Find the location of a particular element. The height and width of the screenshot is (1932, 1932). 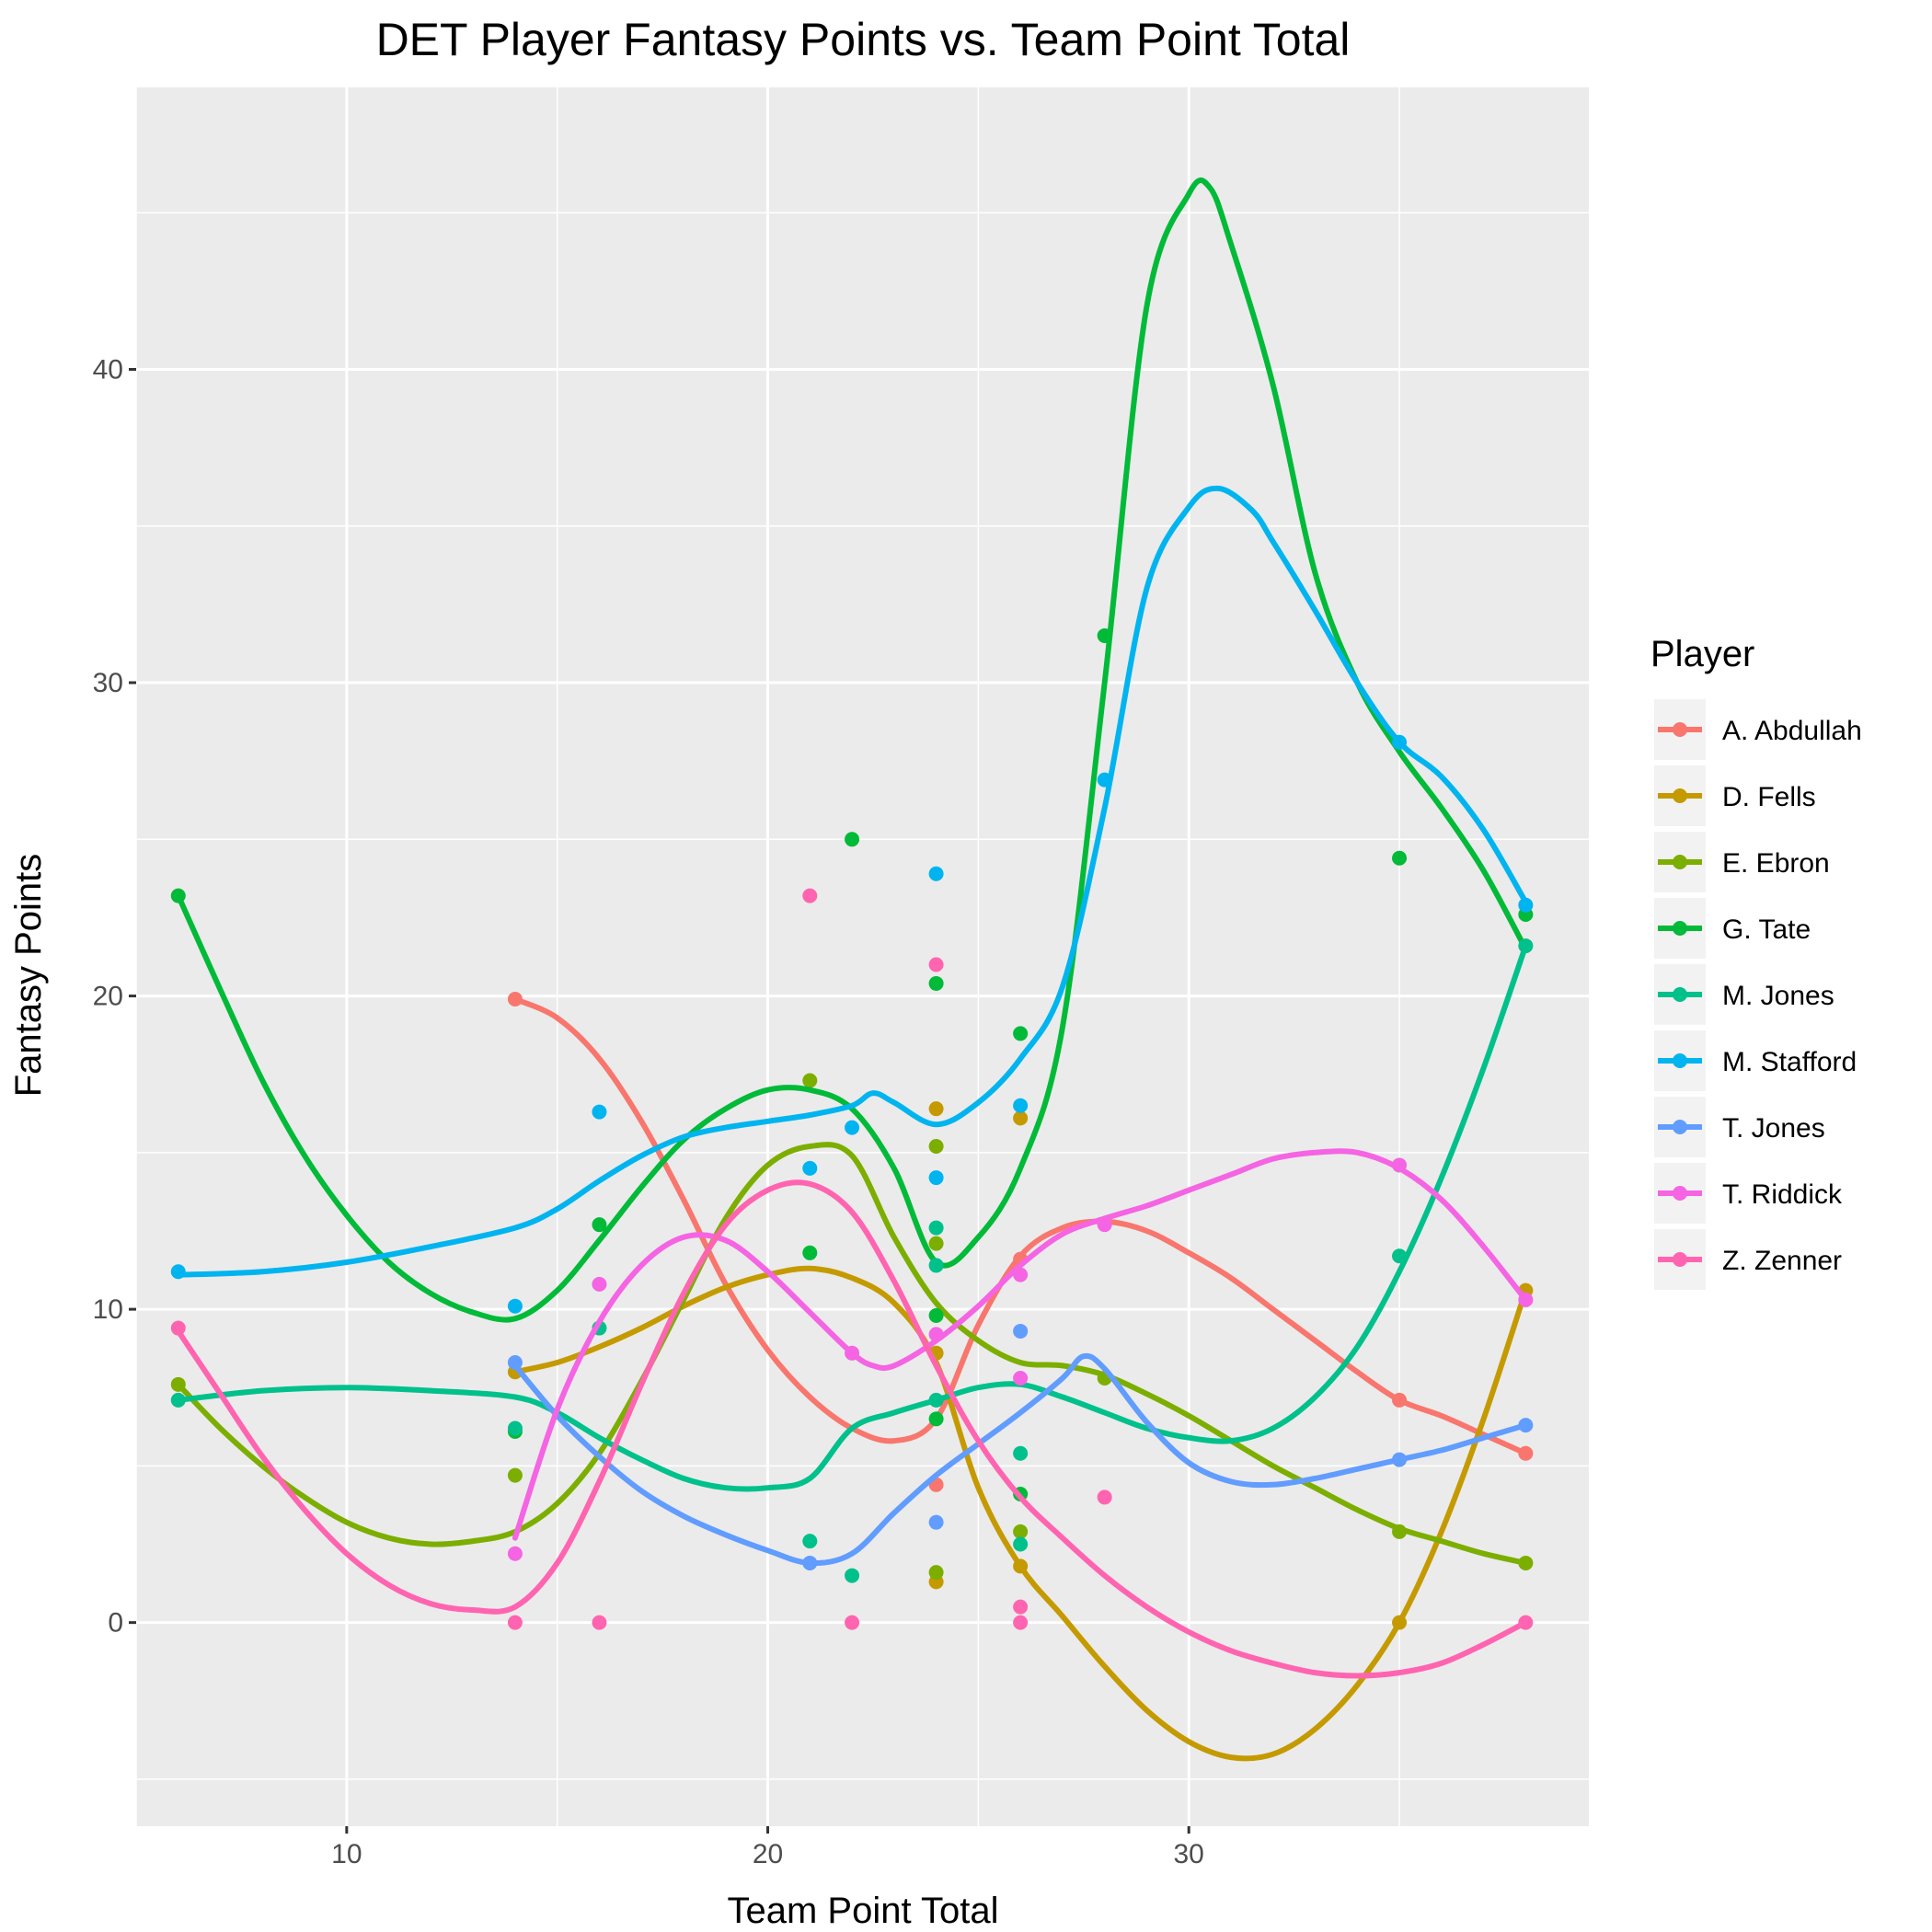

series-t-riddick is located at coordinates (1020, 1354).